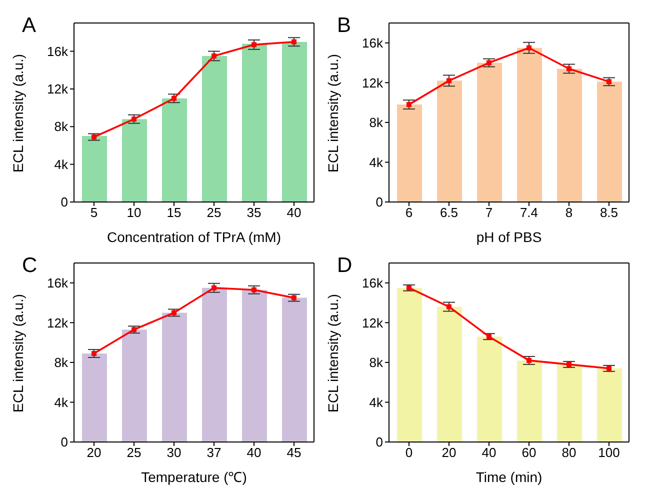 The image size is (646, 497). I want to click on x-tick-label: 8.5, so click(609, 212).